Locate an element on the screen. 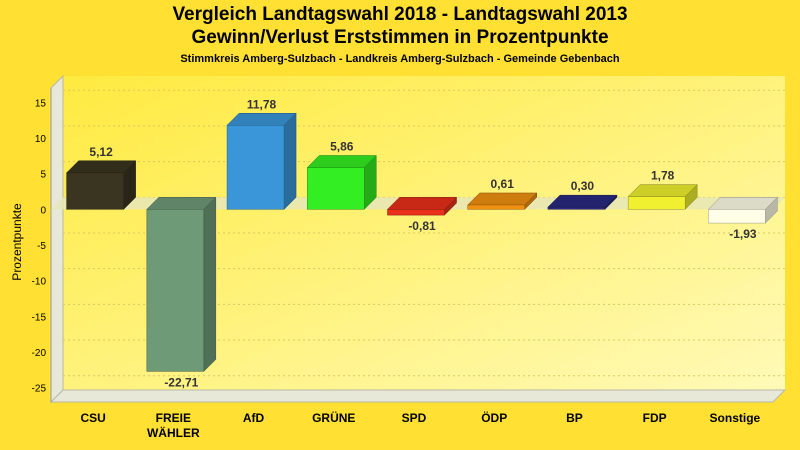  data-label: 5,12 is located at coordinates (101, 152).